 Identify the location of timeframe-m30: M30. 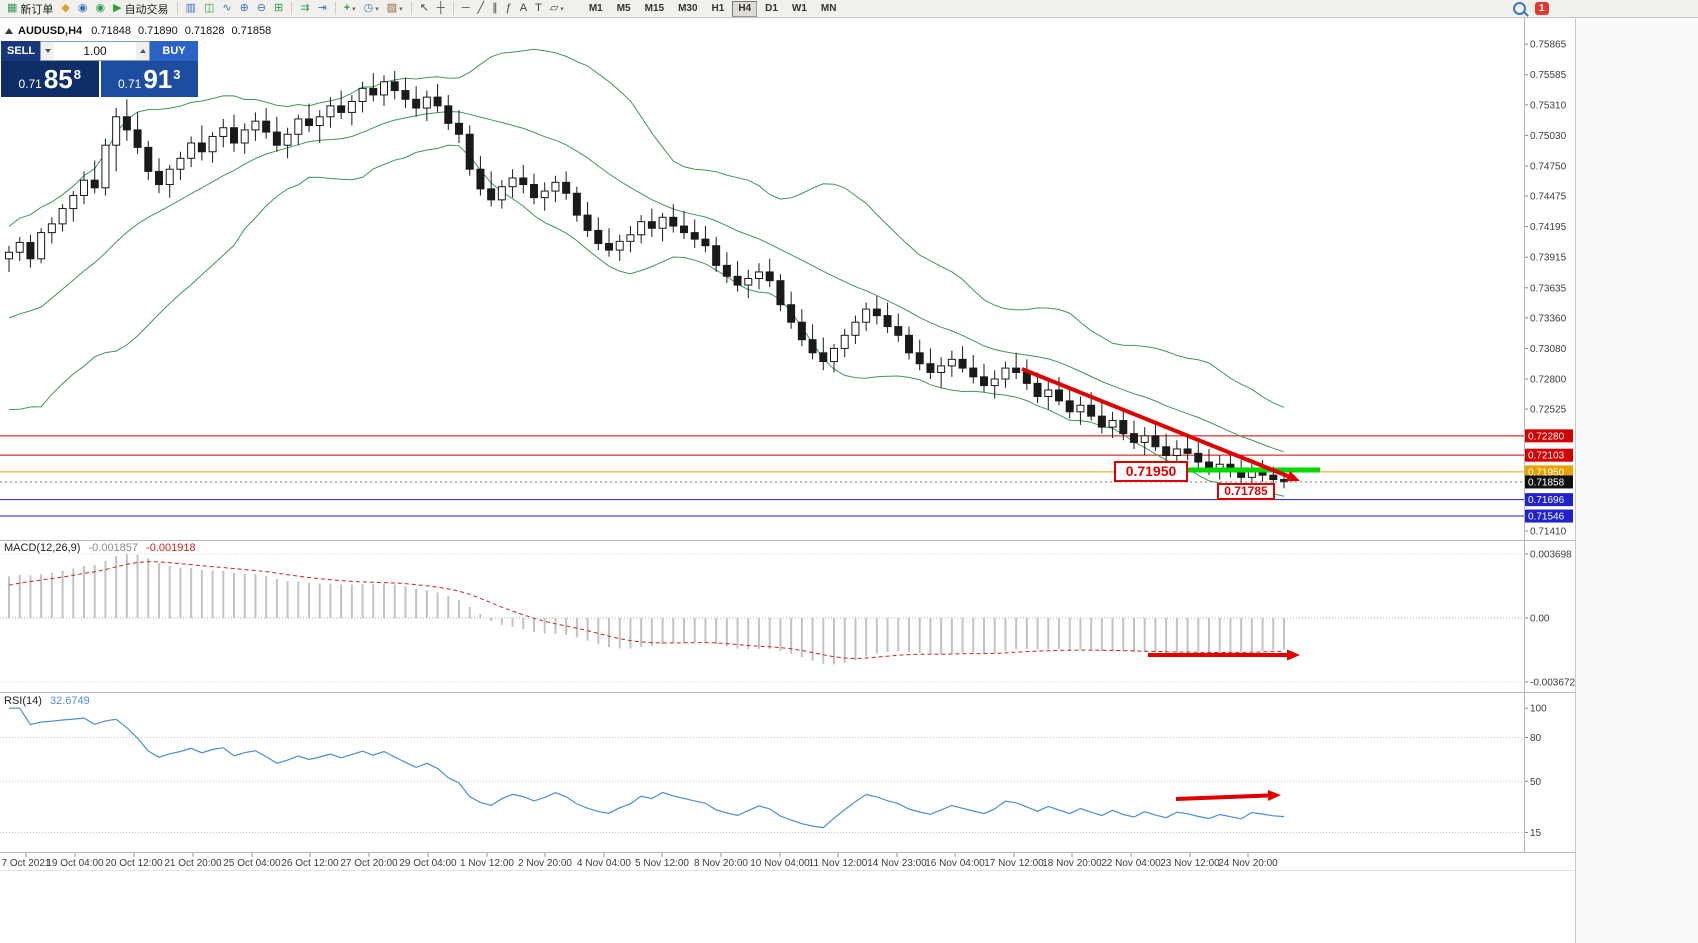
(687, 9).